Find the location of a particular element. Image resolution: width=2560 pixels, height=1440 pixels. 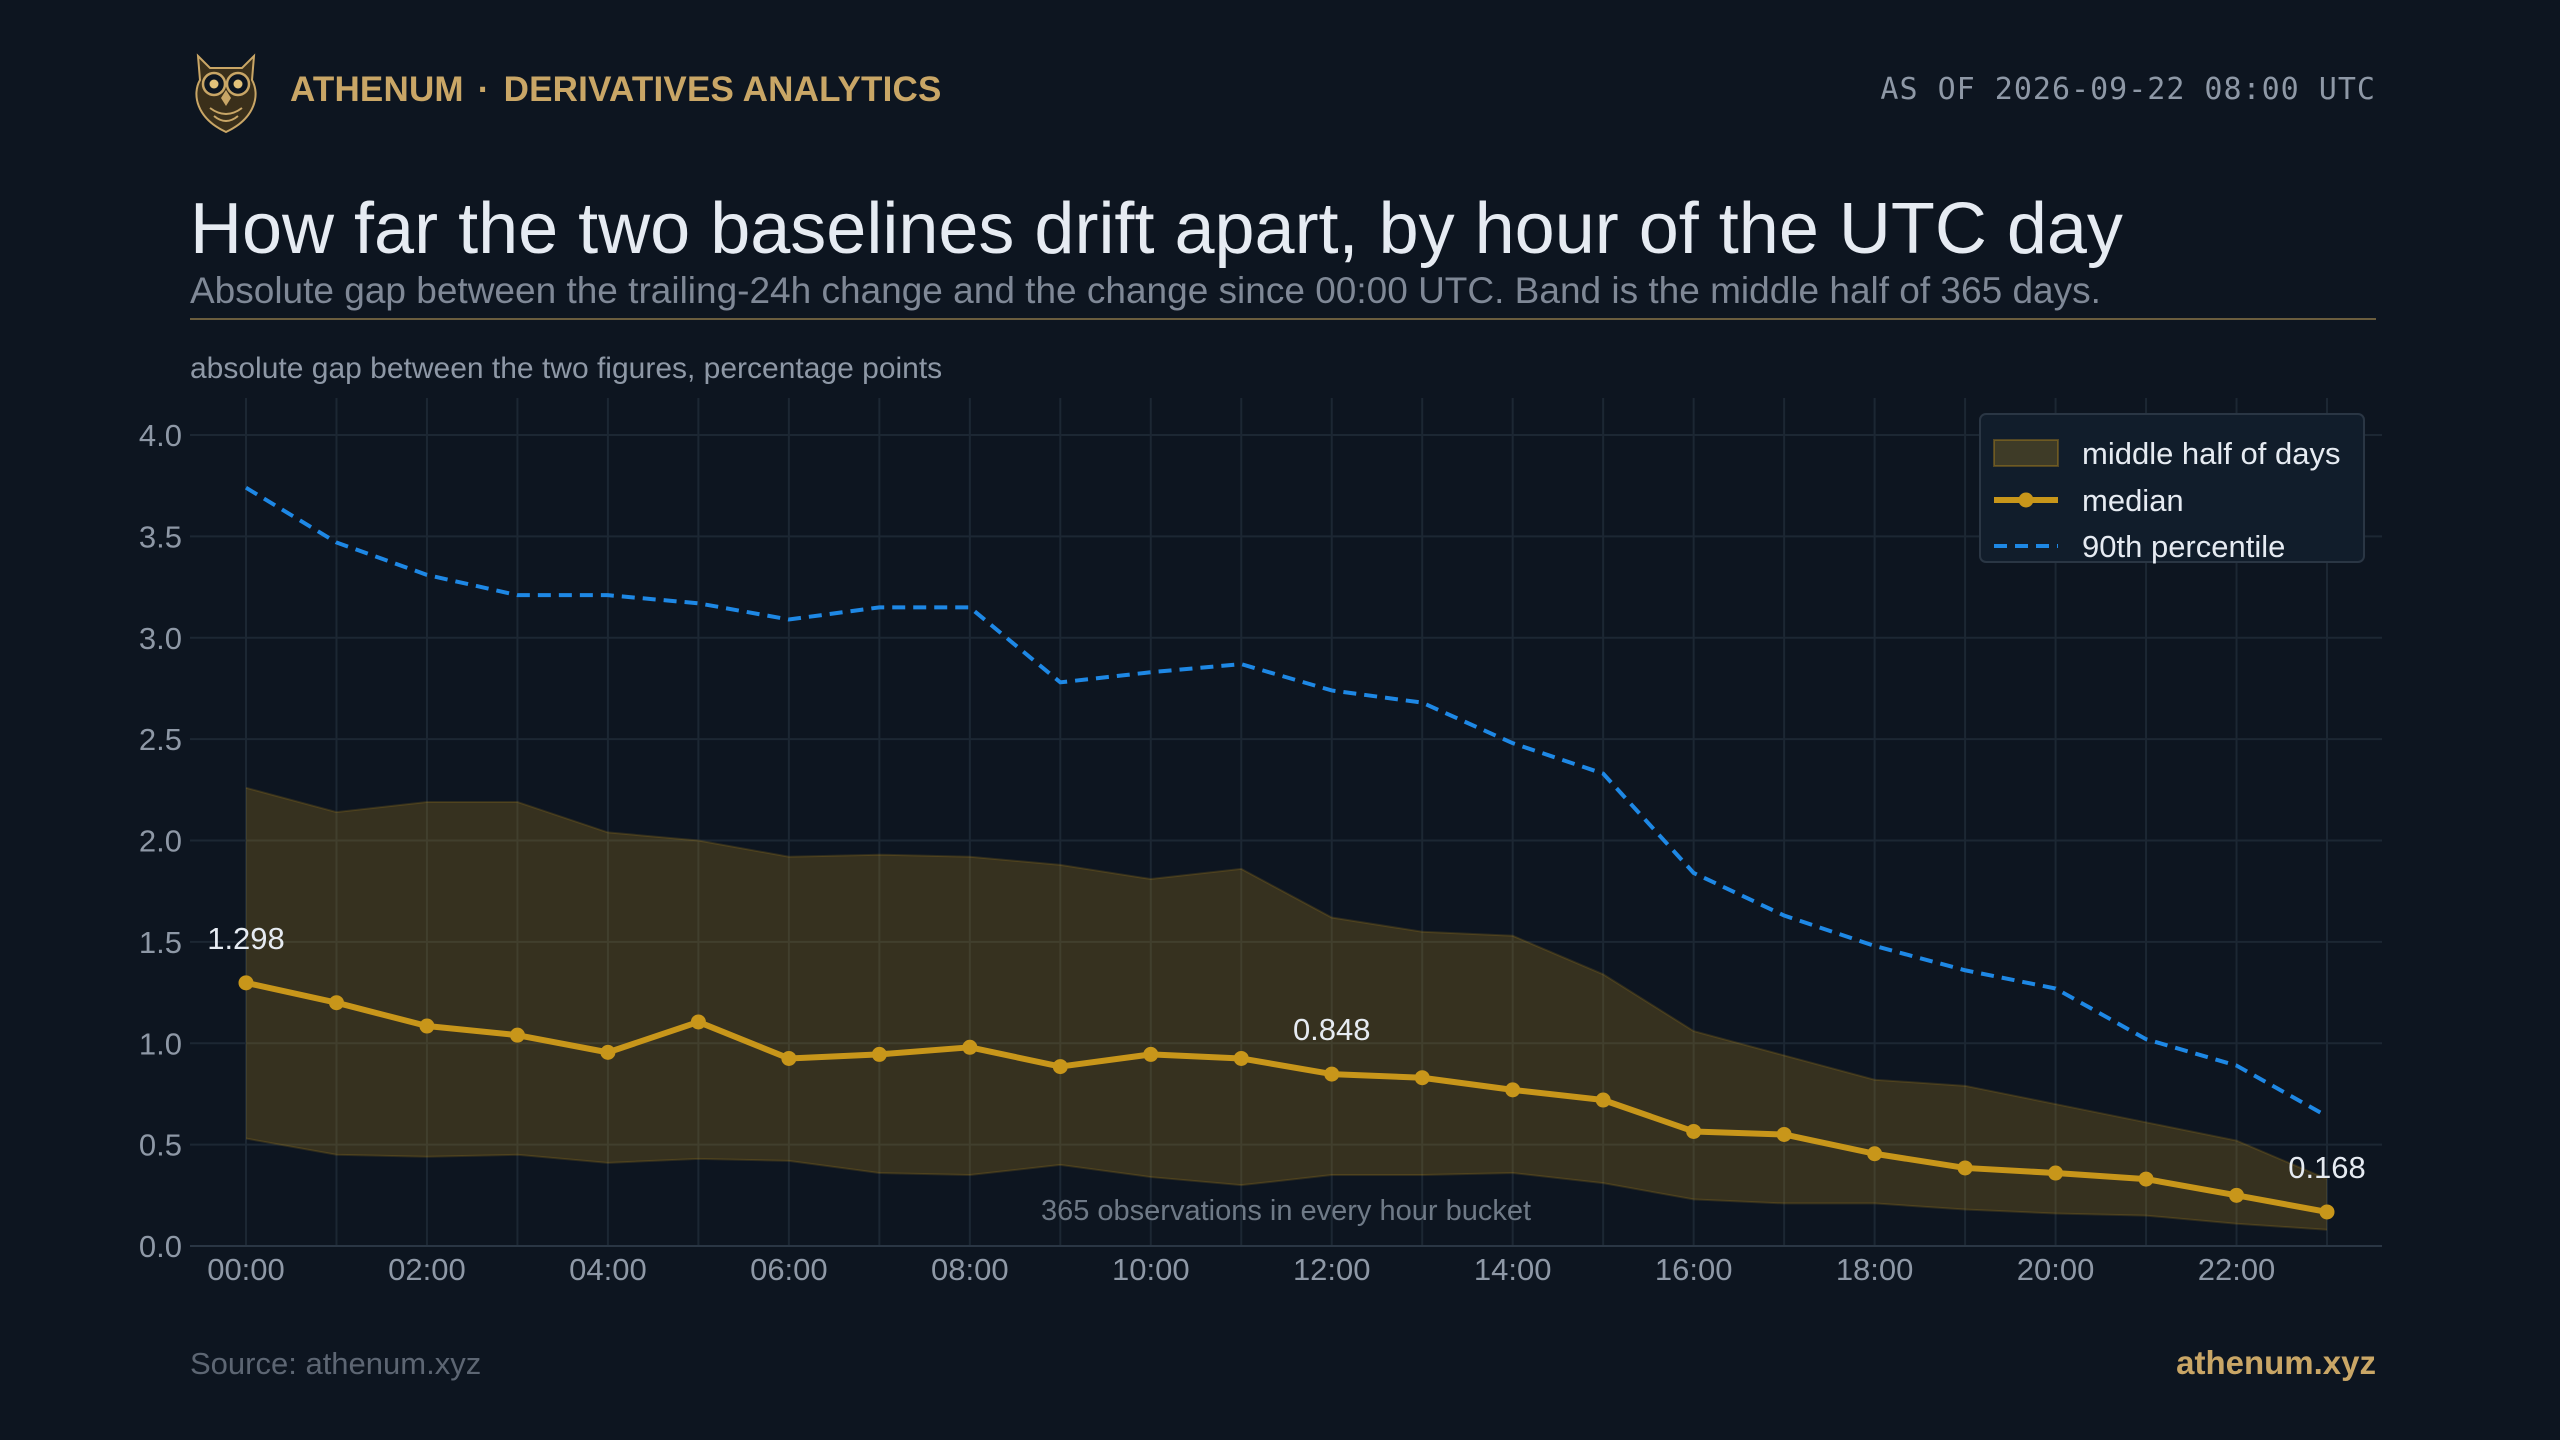

x-tick-label: 10:00 is located at coordinates (1151, 1269).